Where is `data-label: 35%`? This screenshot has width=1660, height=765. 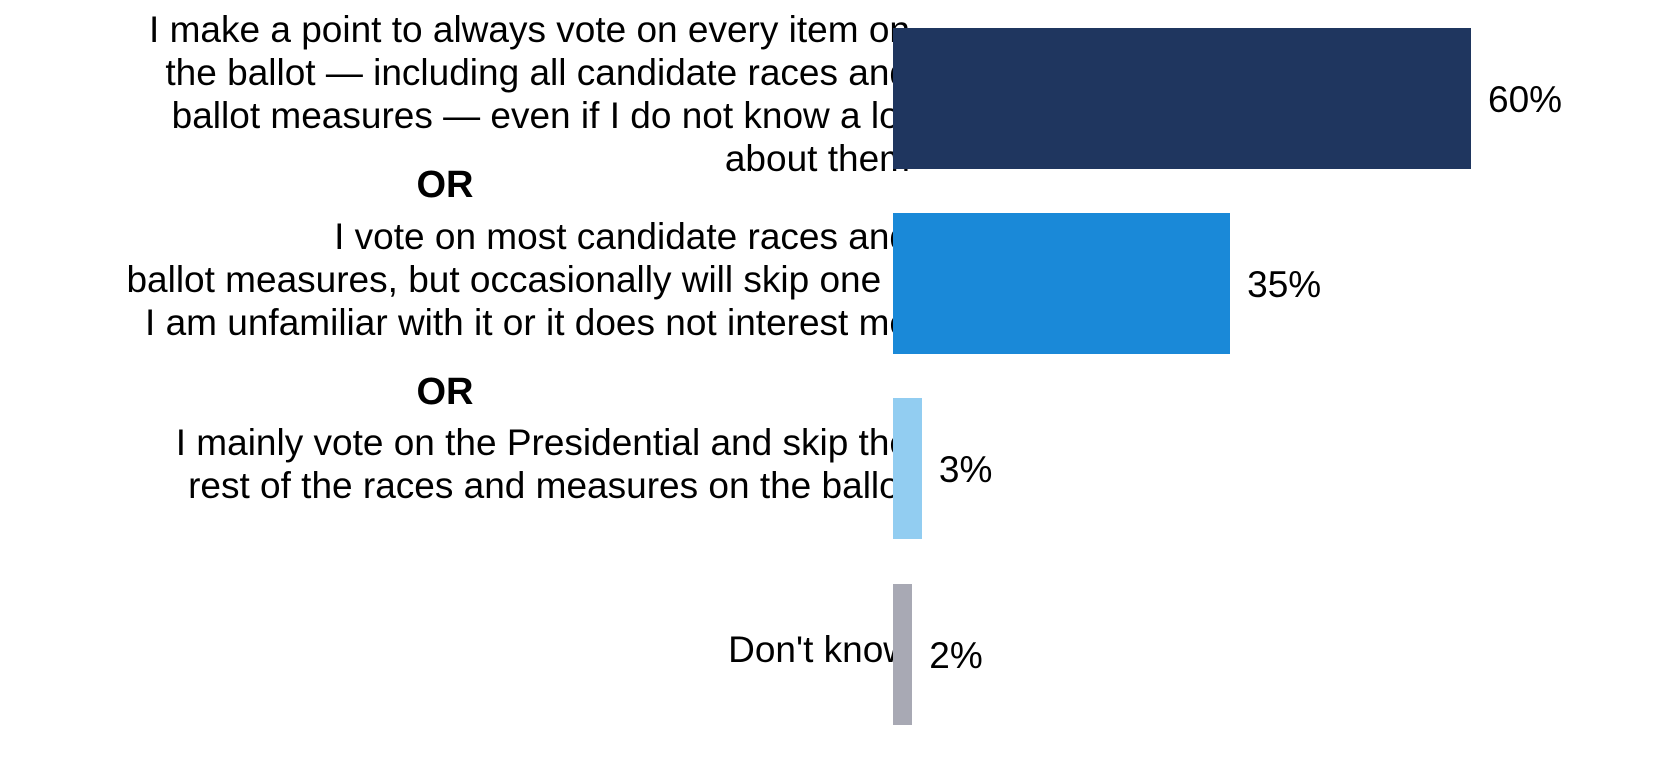
data-label: 35% is located at coordinates (1284, 284).